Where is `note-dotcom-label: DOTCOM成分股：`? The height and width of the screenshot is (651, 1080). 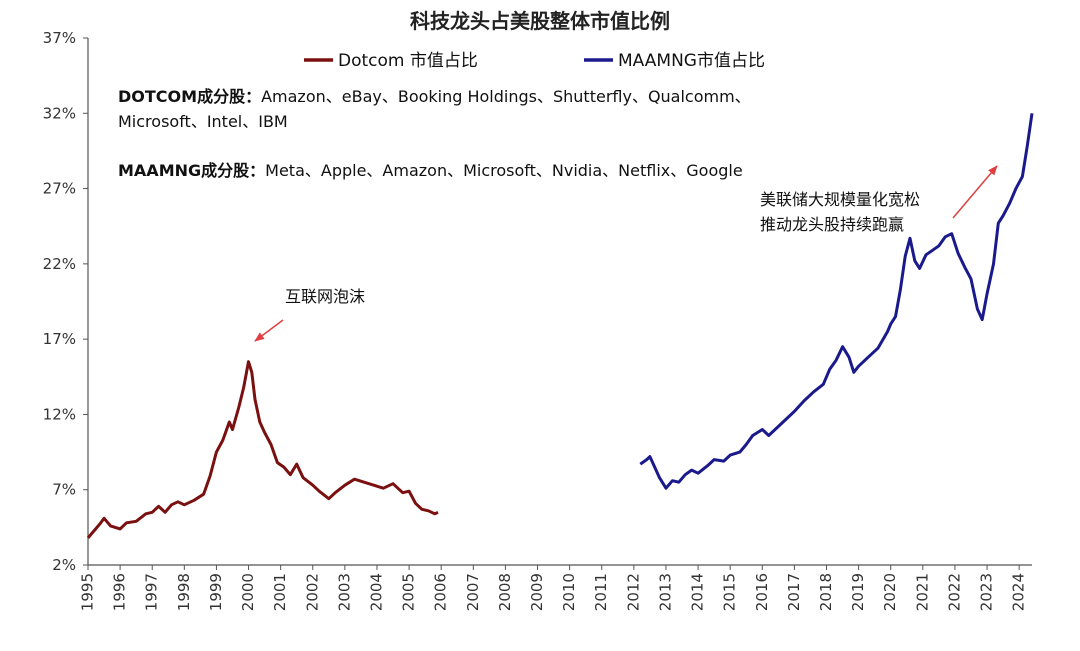 note-dotcom-label: DOTCOM成分股： is located at coordinates (189, 96).